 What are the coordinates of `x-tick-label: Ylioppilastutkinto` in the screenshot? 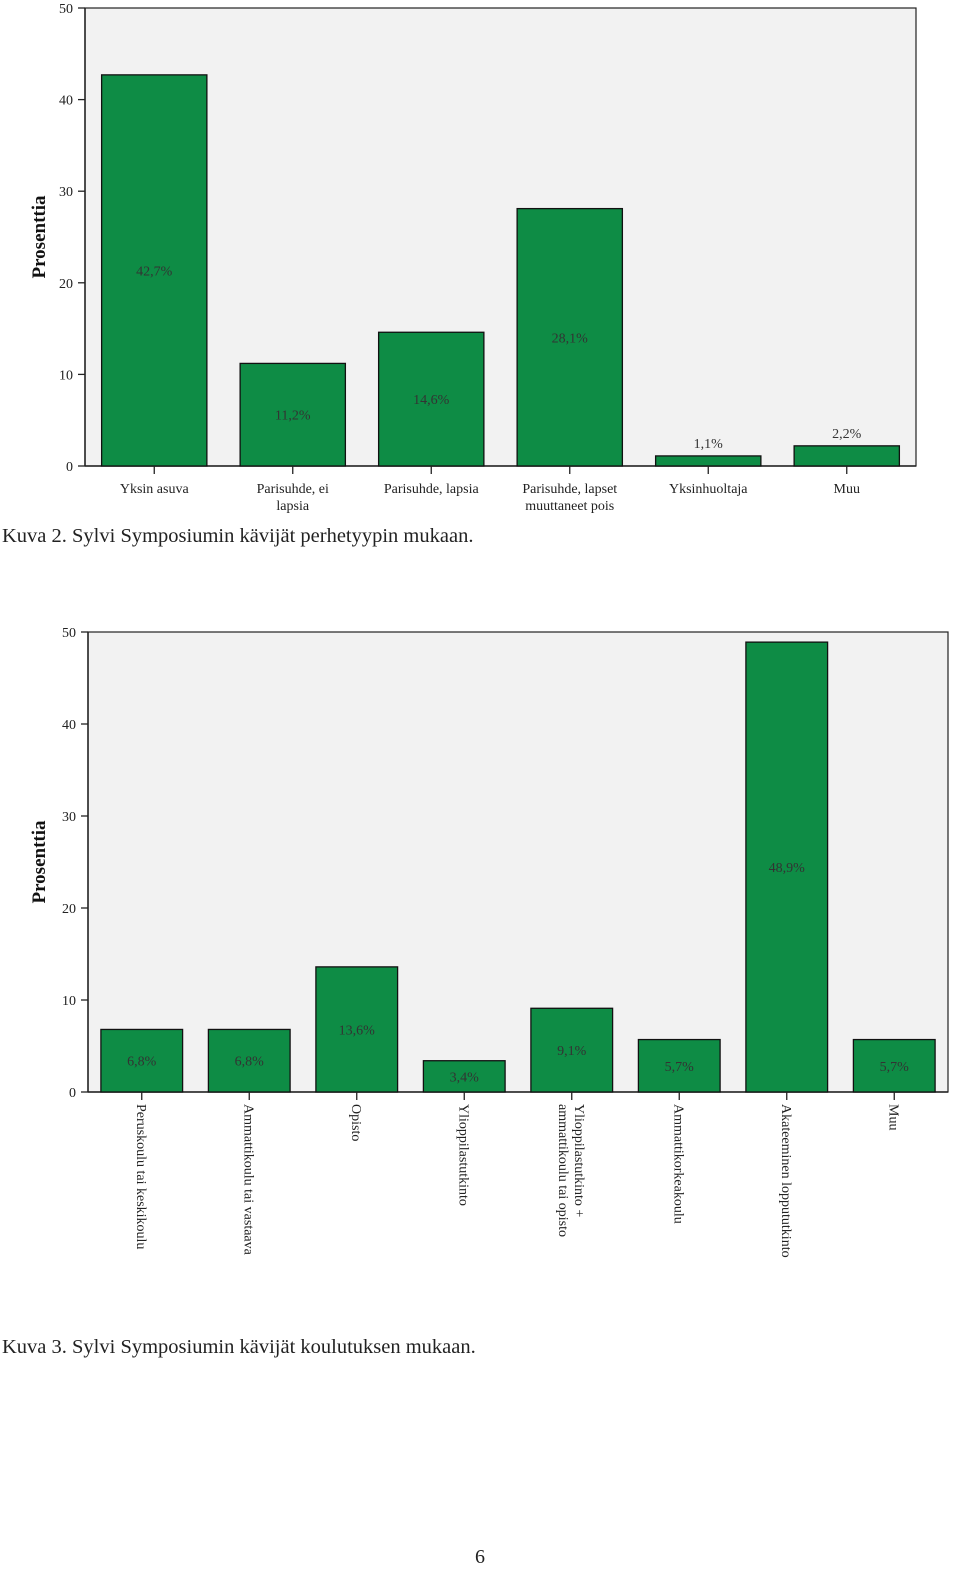 It's located at (462, 1155).